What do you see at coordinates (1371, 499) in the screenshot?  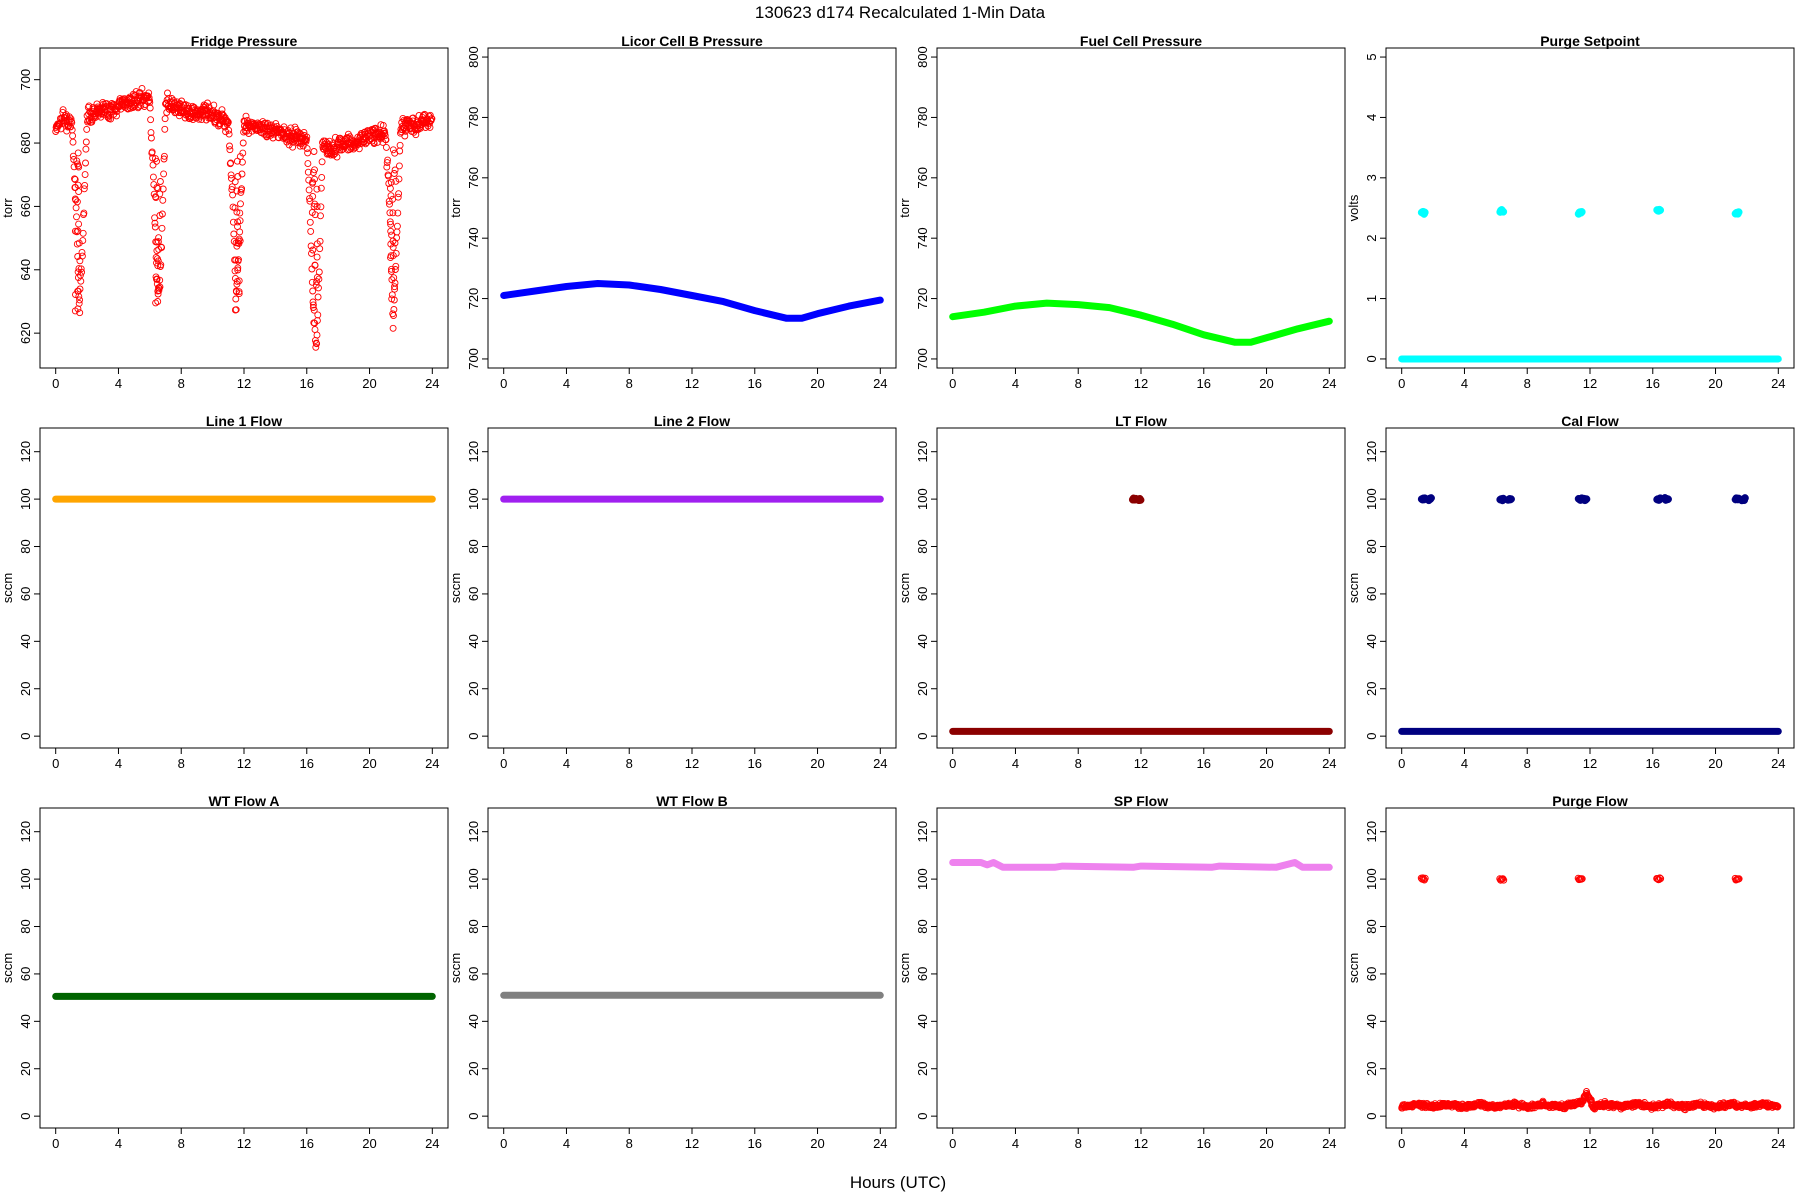 I see `y-tick-label: 100` at bounding box center [1371, 499].